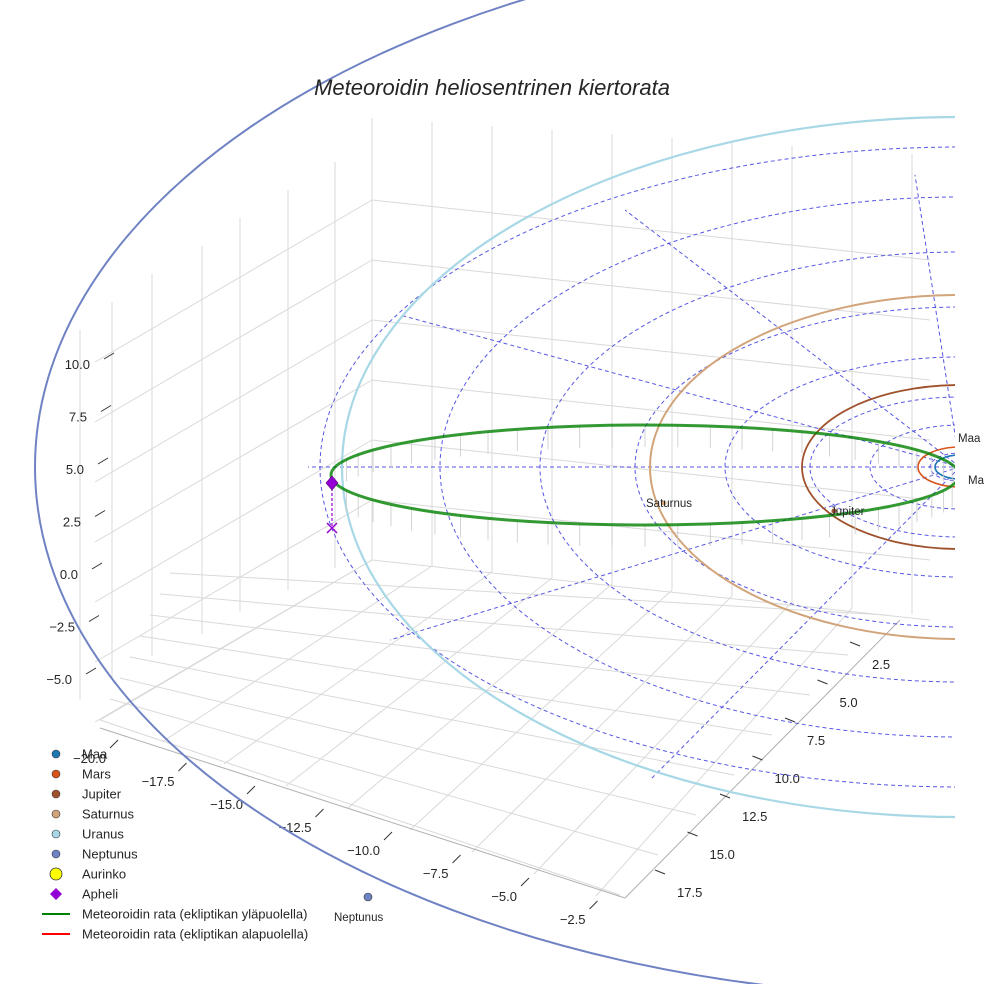 This screenshot has height=984, width=984. I want to click on legend-label-uranus: Uranus, so click(103, 834).